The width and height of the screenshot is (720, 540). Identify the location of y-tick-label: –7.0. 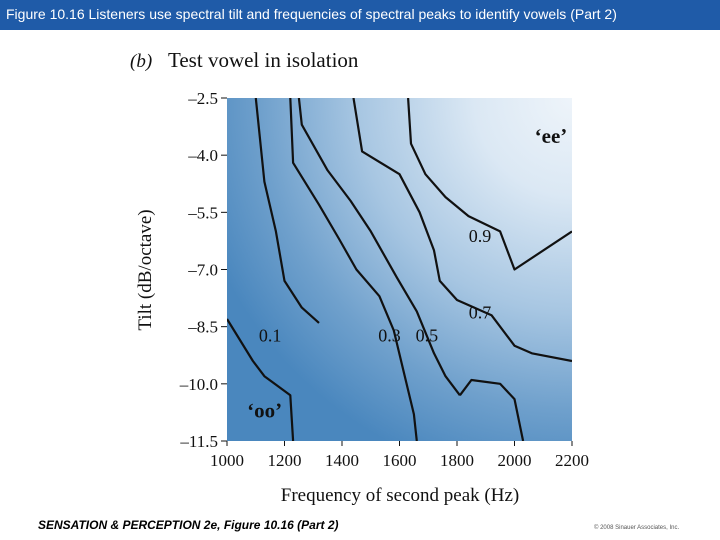
(202, 270).